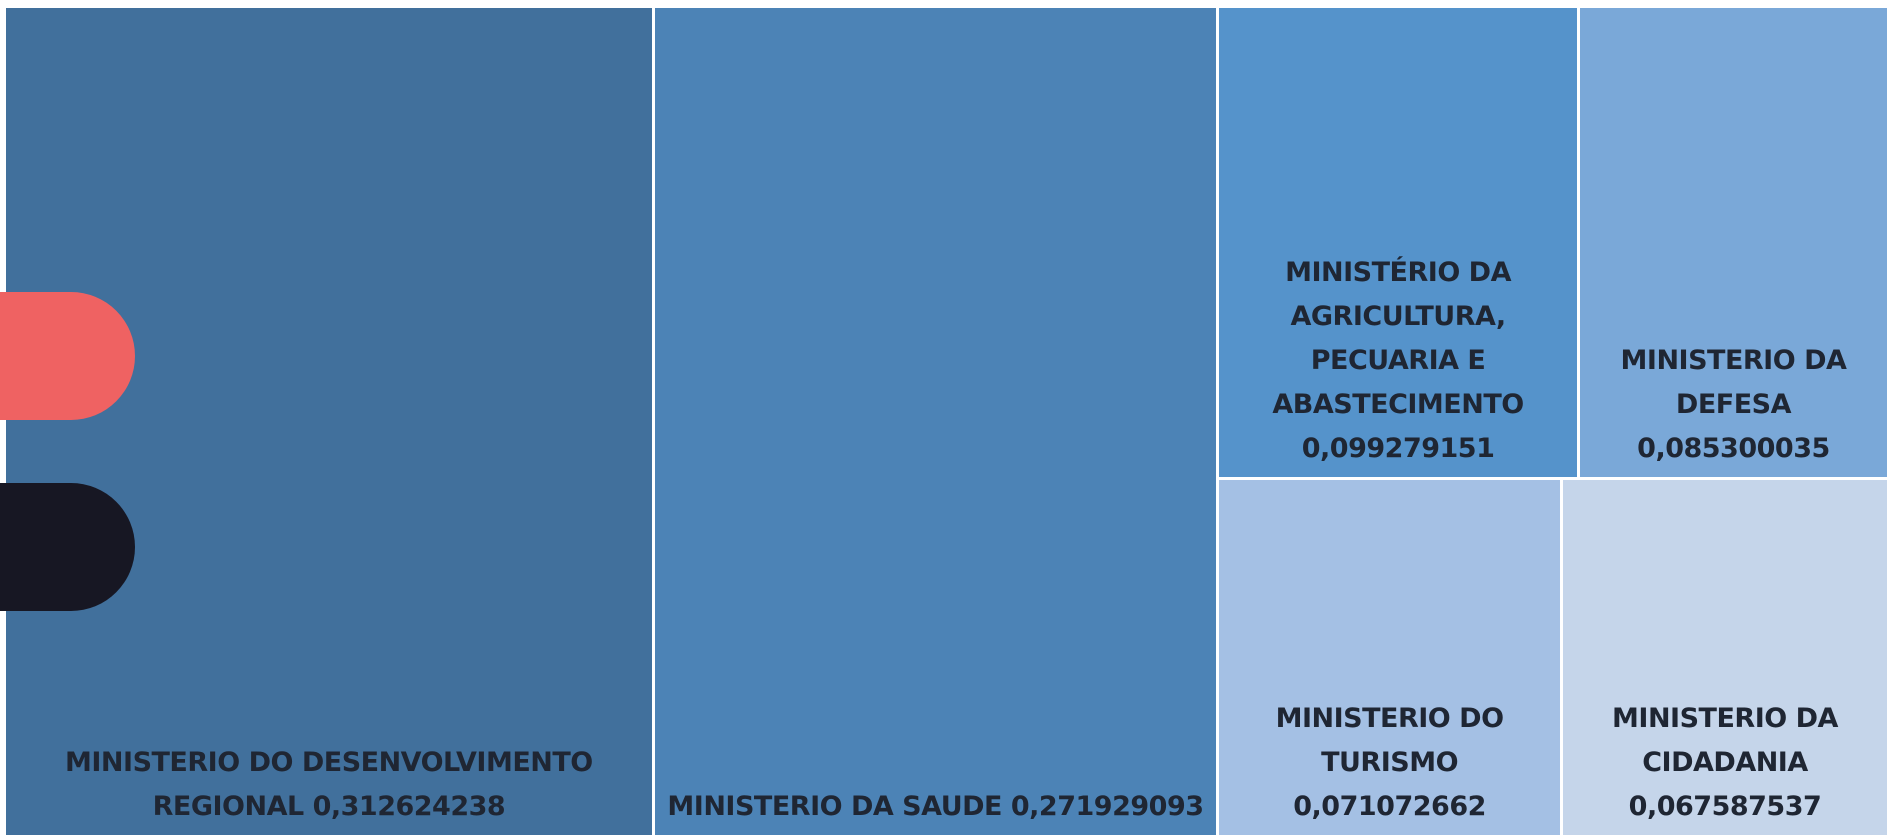 The height and width of the screenshot is (835, 1890). Describe the element at coordinates (1725, 657) in the screenshot. I see `treemap-cell: MINISTERIO DA CIDADANIA 0,067587537` at that location.